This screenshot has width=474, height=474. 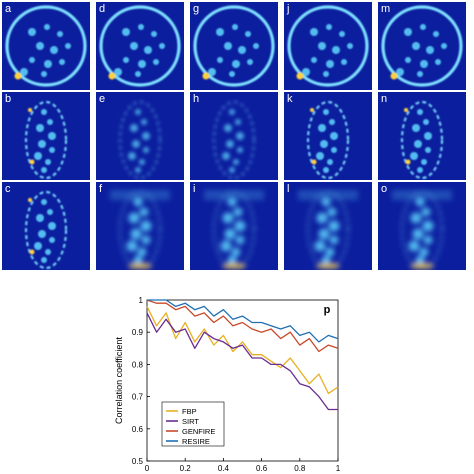 I want to click on x-tick-label: 0.2, so click(x=186, y=468).